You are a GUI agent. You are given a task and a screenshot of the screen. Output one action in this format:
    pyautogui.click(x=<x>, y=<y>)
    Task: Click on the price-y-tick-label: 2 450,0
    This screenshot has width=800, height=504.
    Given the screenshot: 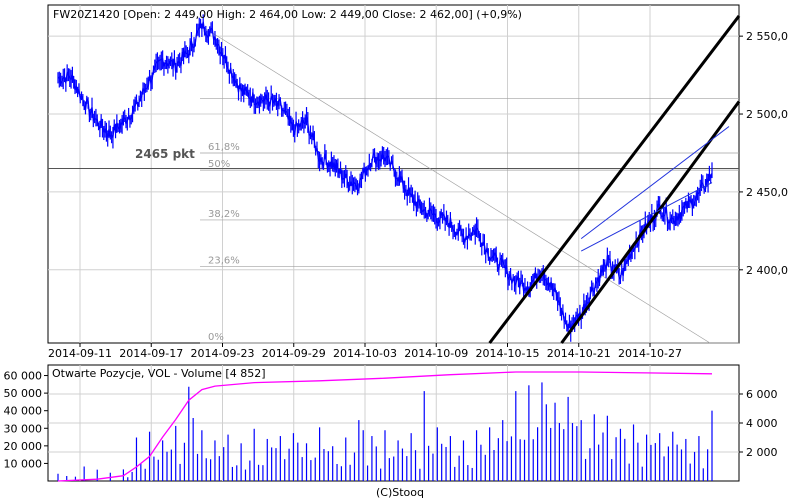 What is the action you would take?
    pyautogui.click(x=767, y=192)
    